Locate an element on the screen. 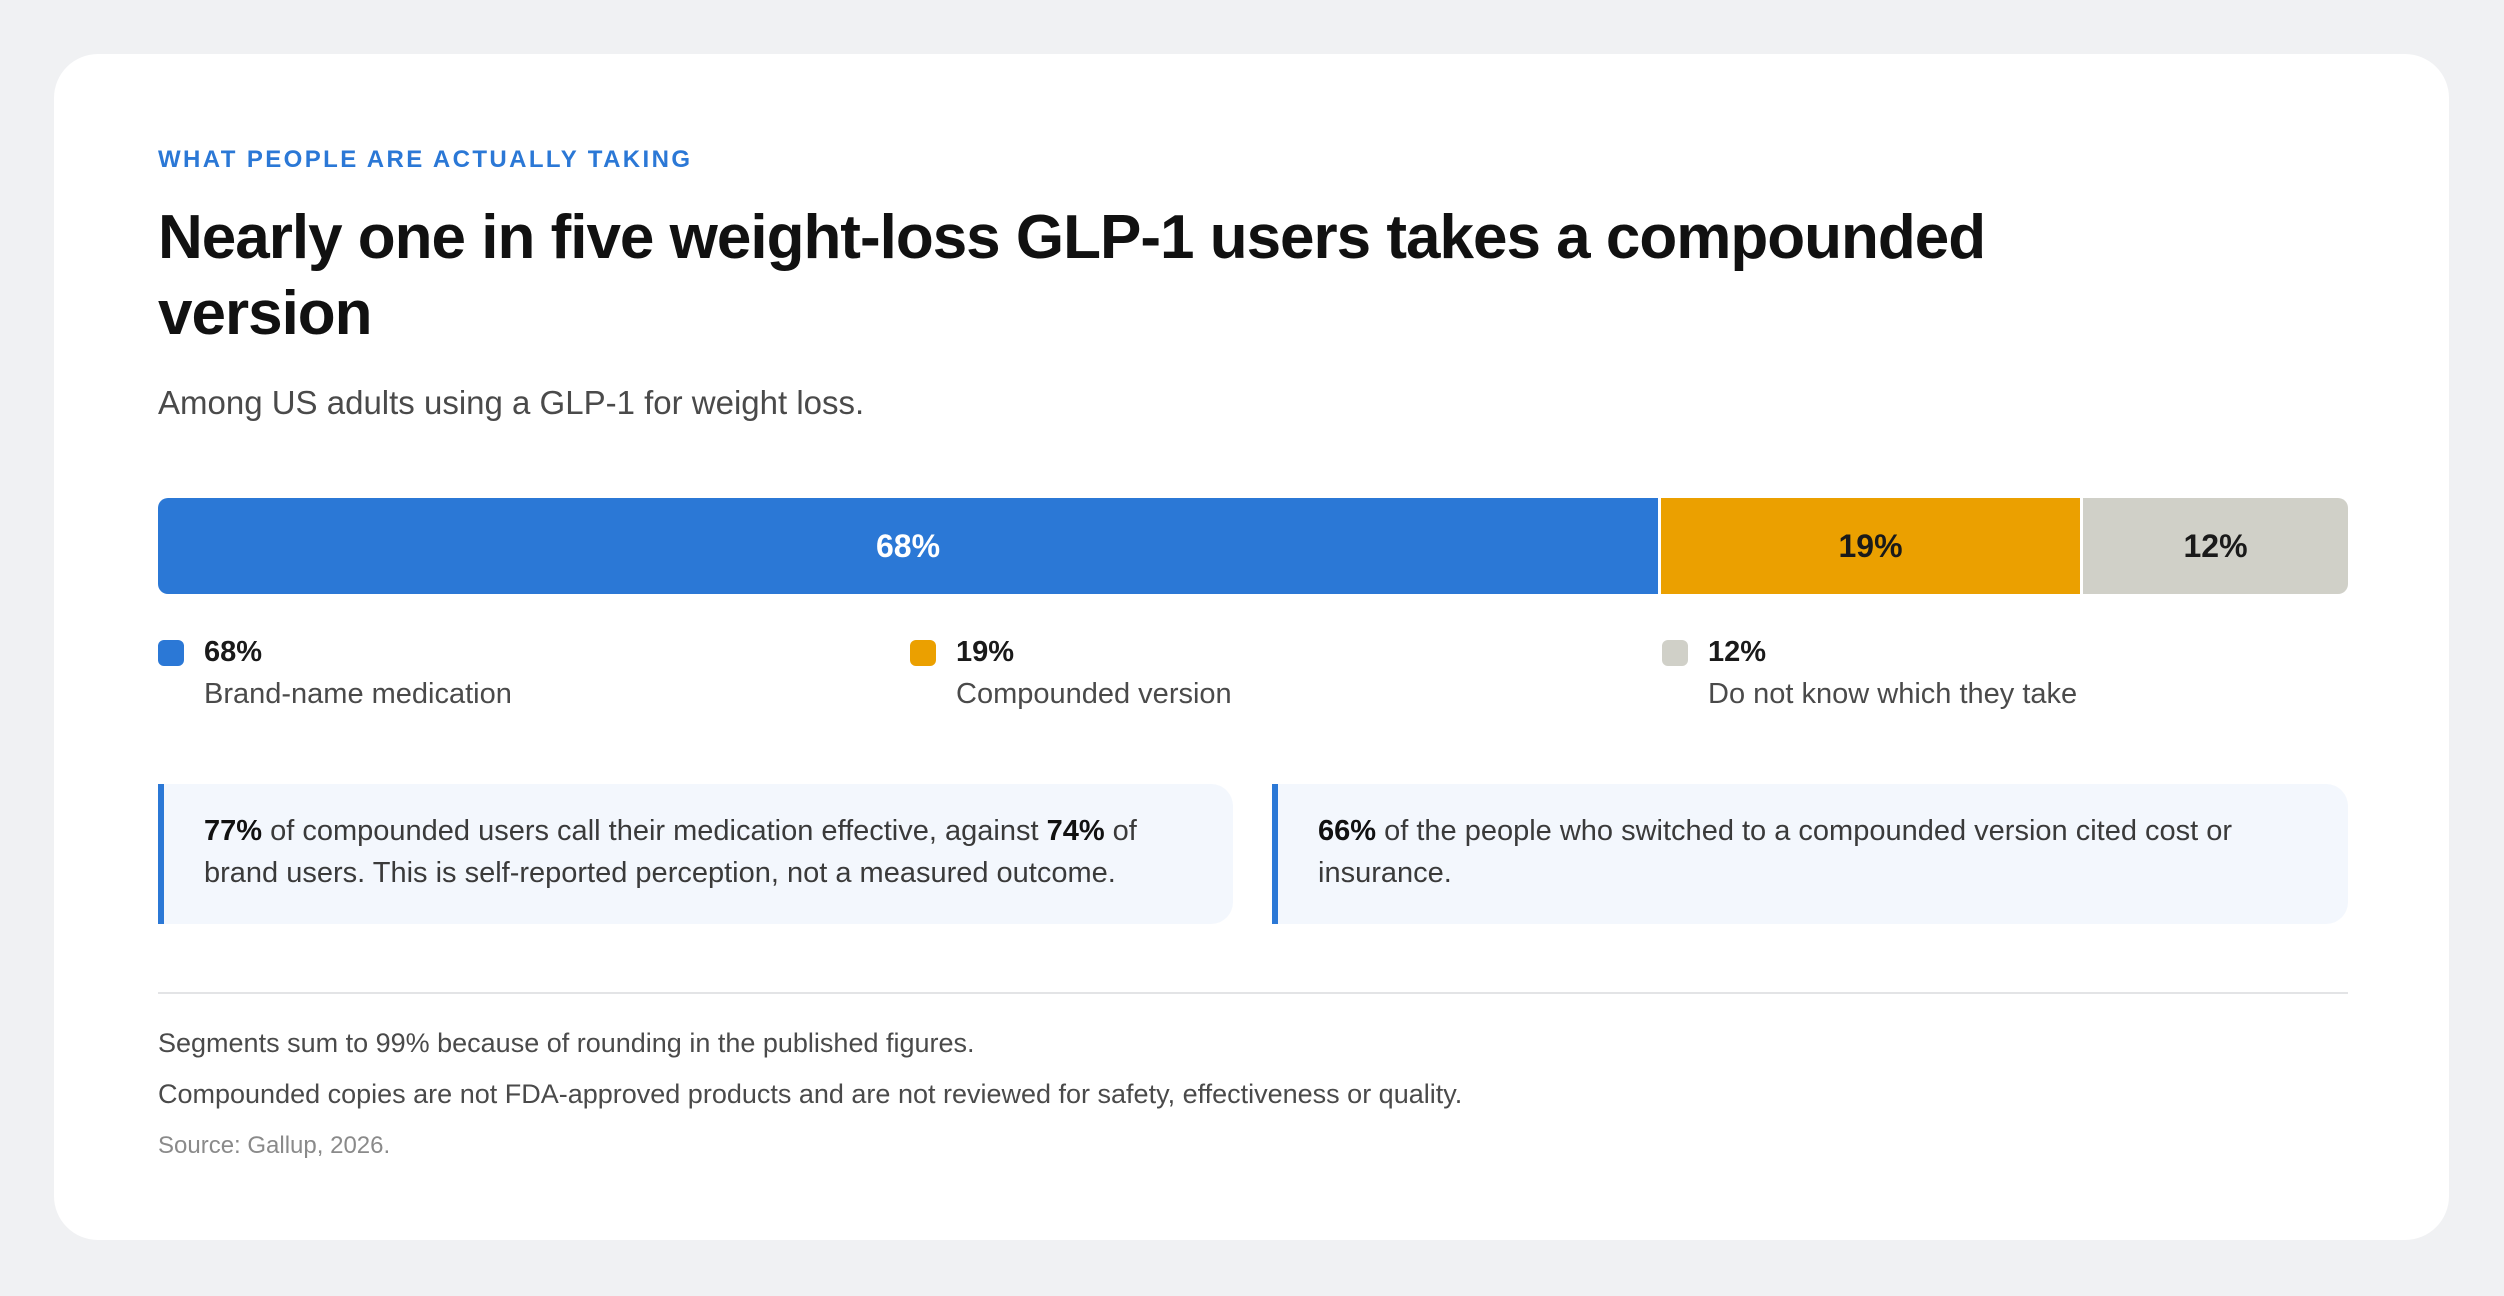 The width and height of the screenshot is (2504, 1296). bar-segment-3: 12% is located at coordinates (2215, 546).